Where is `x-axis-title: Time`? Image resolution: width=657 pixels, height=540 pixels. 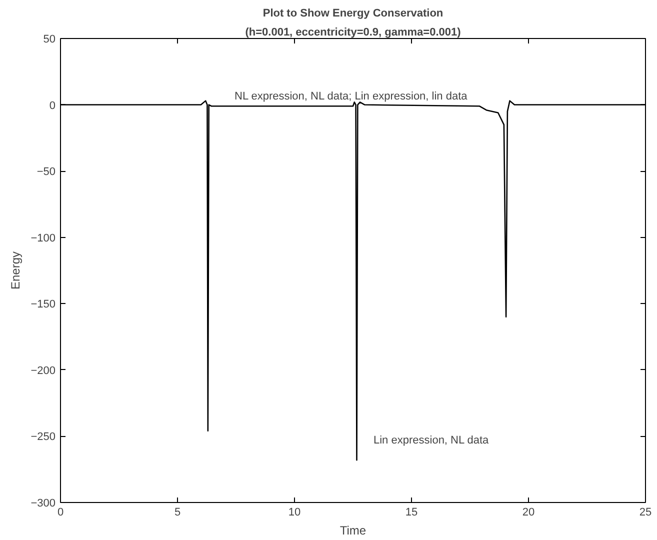
x-axis-title: Time is located at coordinates (353, 531).